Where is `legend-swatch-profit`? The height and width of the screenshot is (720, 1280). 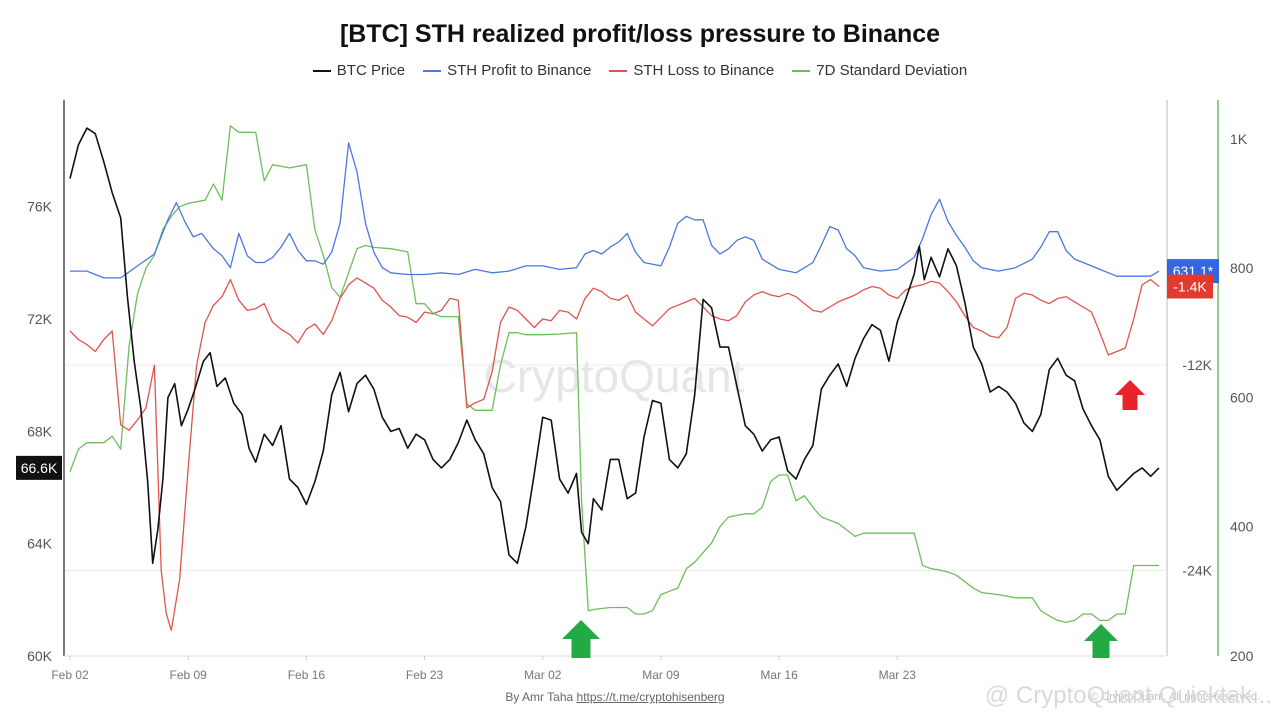 legend-swatch-profit is located at coordinates (432, 70).